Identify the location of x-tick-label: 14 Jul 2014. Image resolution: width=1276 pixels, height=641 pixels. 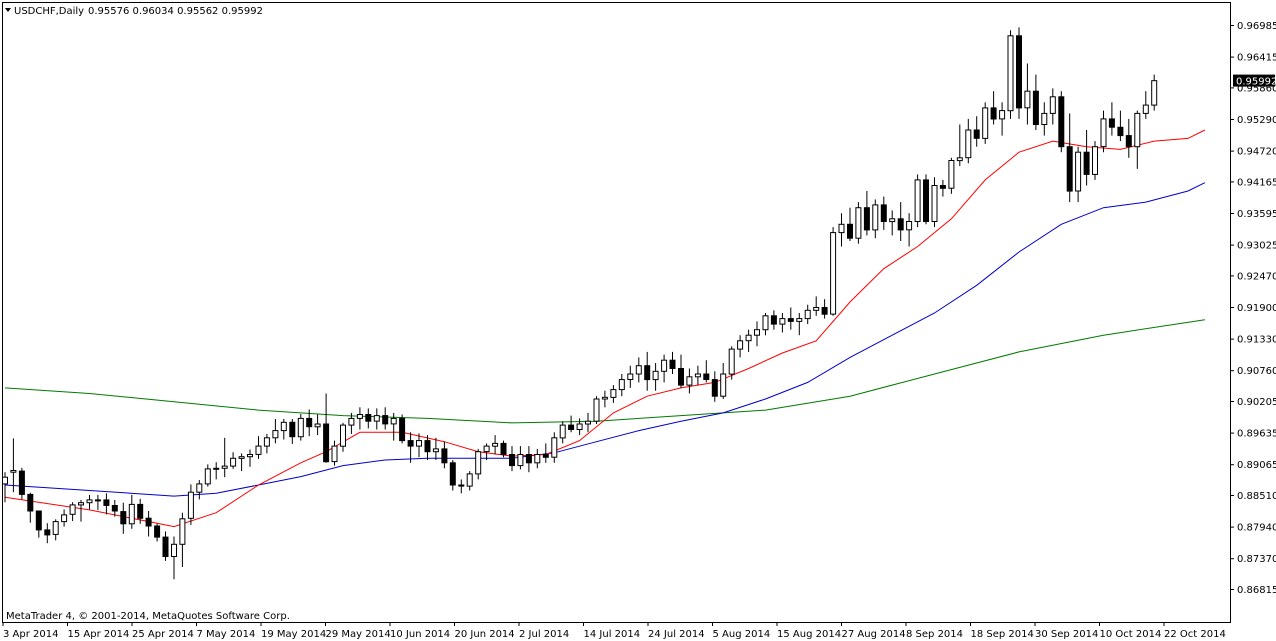
(612, 634).